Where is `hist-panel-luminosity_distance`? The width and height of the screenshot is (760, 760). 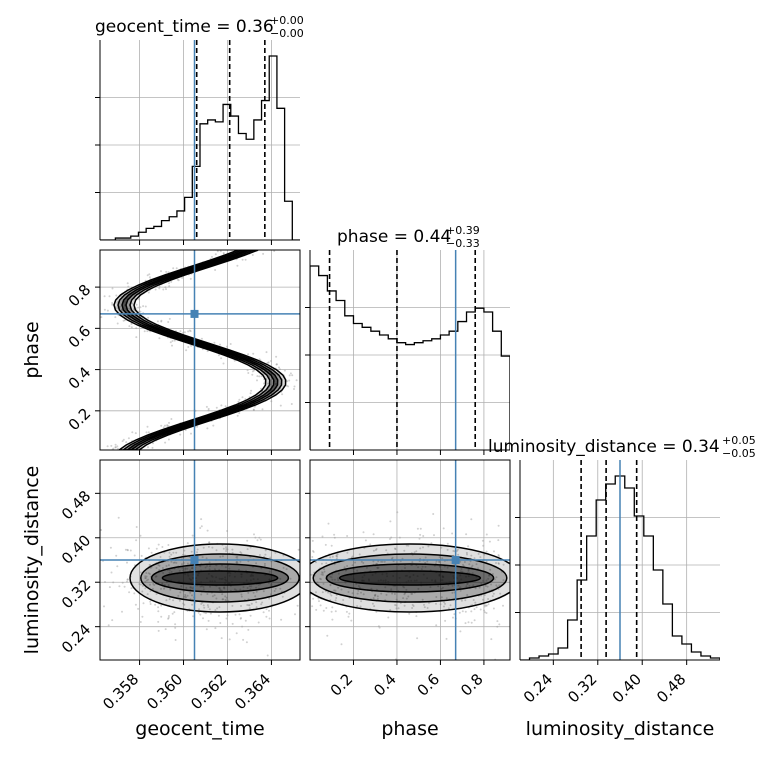 hist-panel-luminosity_distance is located at coordinates (617, 562).